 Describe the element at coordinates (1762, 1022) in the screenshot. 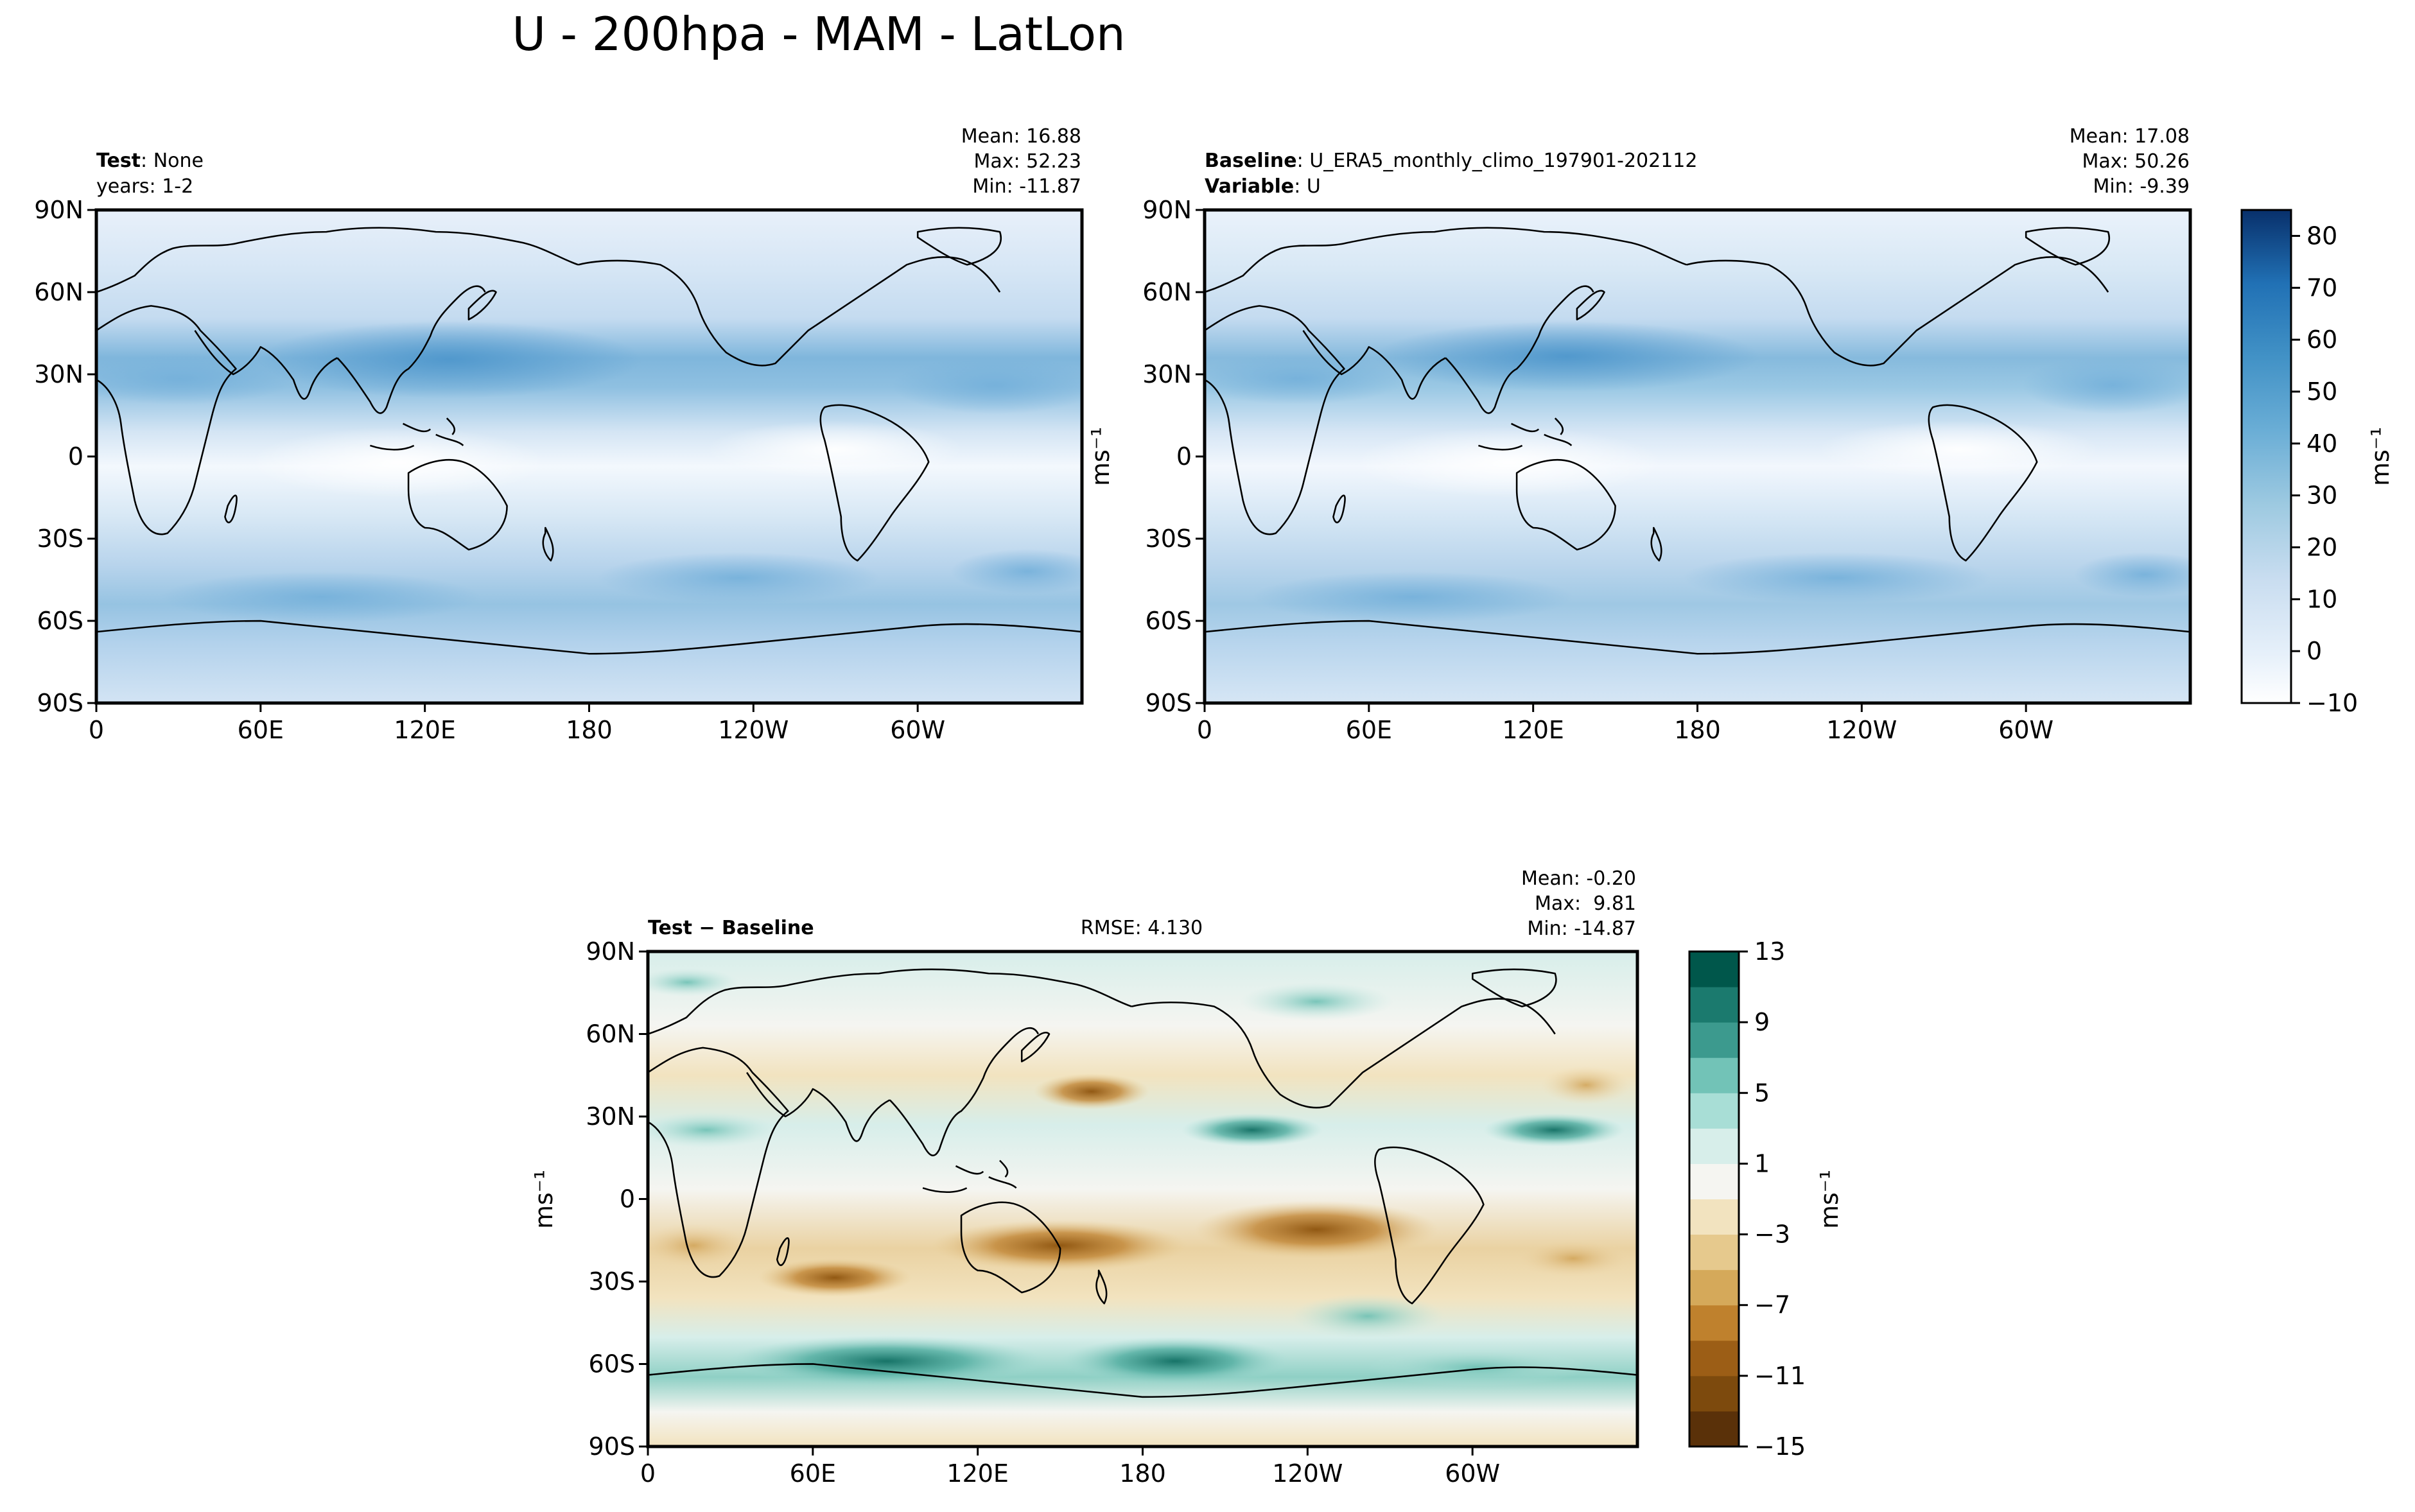

I see `colorbar-tick-label: 9` at that location.